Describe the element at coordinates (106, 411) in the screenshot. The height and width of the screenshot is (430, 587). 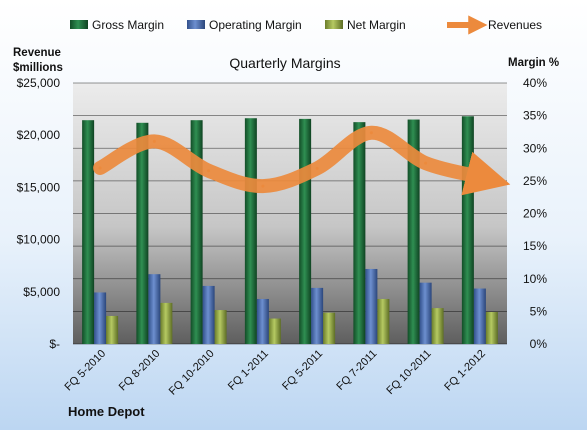
I see `footer-label: Home Depot` at that location.